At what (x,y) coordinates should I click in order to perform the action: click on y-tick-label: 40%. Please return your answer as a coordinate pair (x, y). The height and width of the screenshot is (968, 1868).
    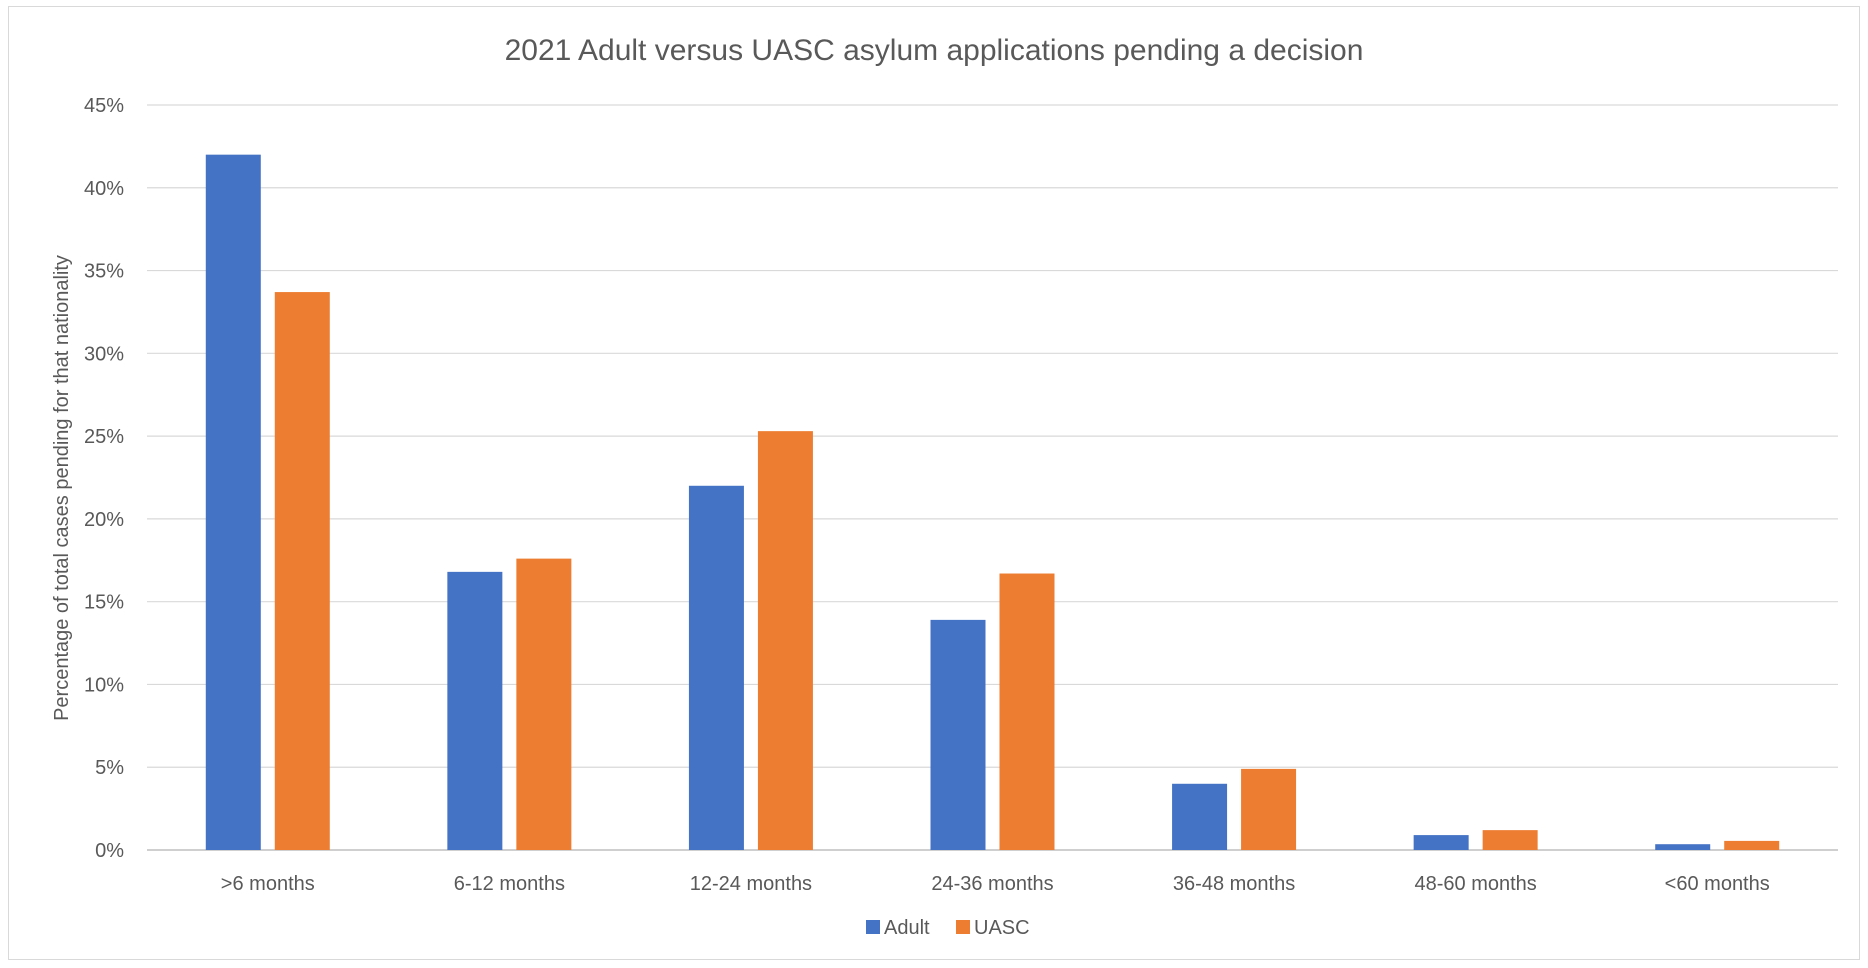
    Looking at the image, I should click on (104, 189).